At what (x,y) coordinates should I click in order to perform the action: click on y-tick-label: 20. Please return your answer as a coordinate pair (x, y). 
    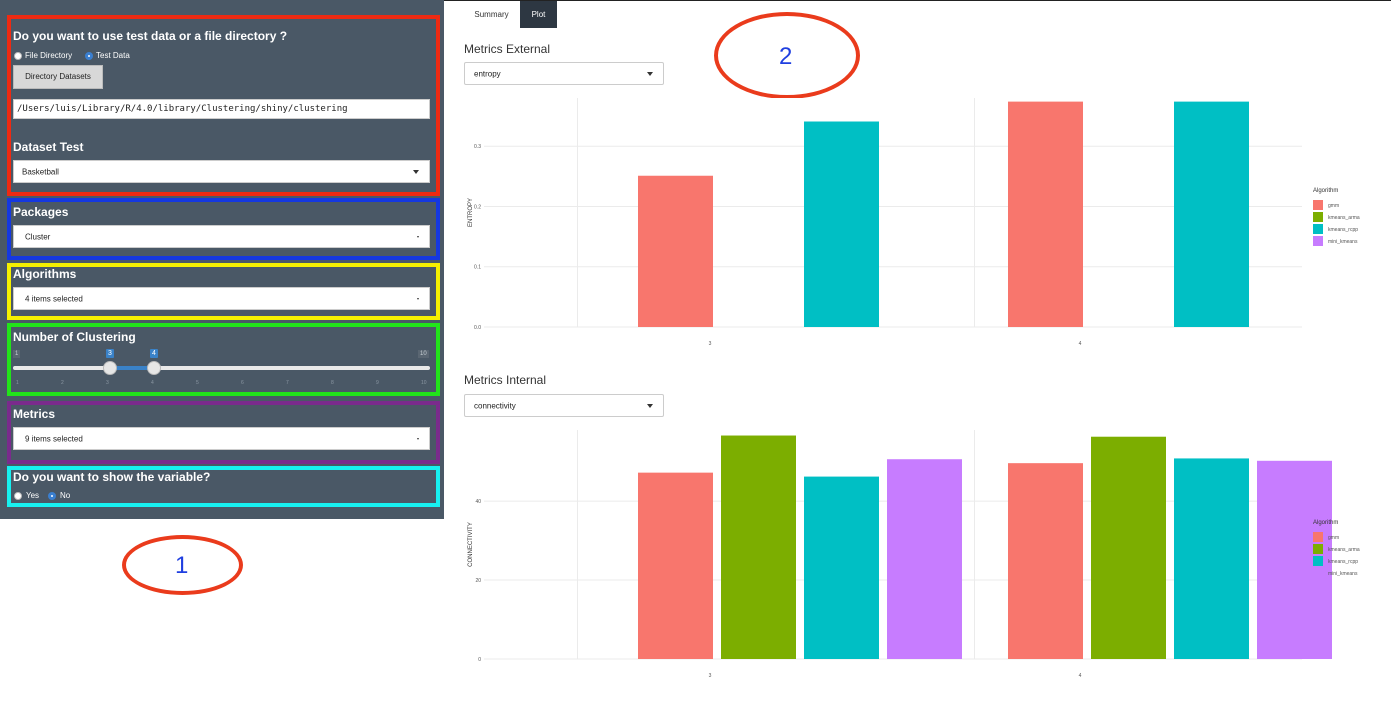
    Looking at the image, I should click on (478, 581).